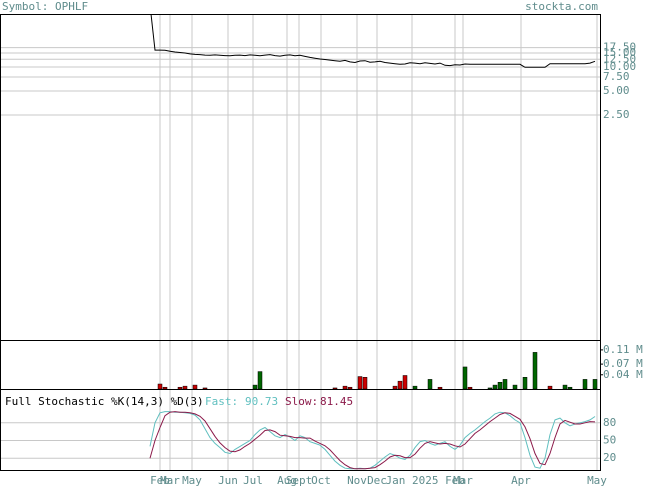  I want to click on x-tick-label: Apr, so click(521, 480).